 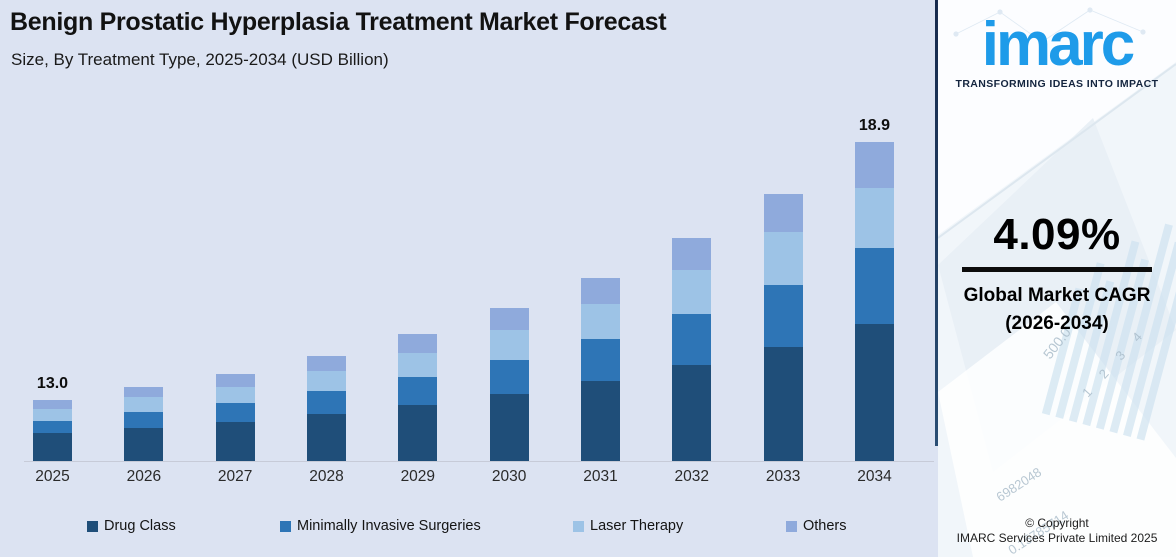 I want to click on x-axis-label-2028: 2028, so click(x=326, y=476).